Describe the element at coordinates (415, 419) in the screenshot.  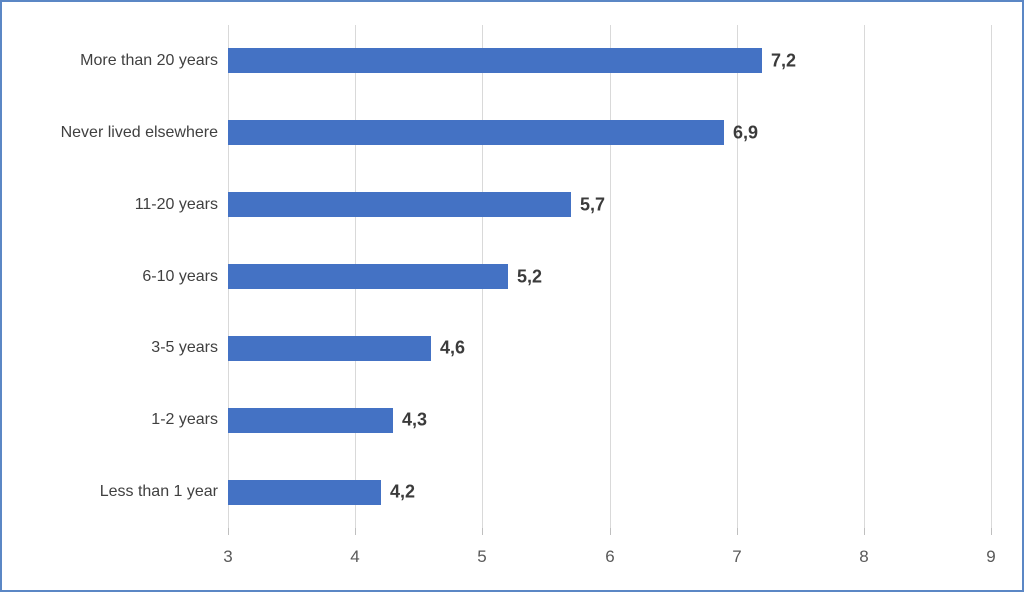
I see `bar-value-label: 4,3` at that location.